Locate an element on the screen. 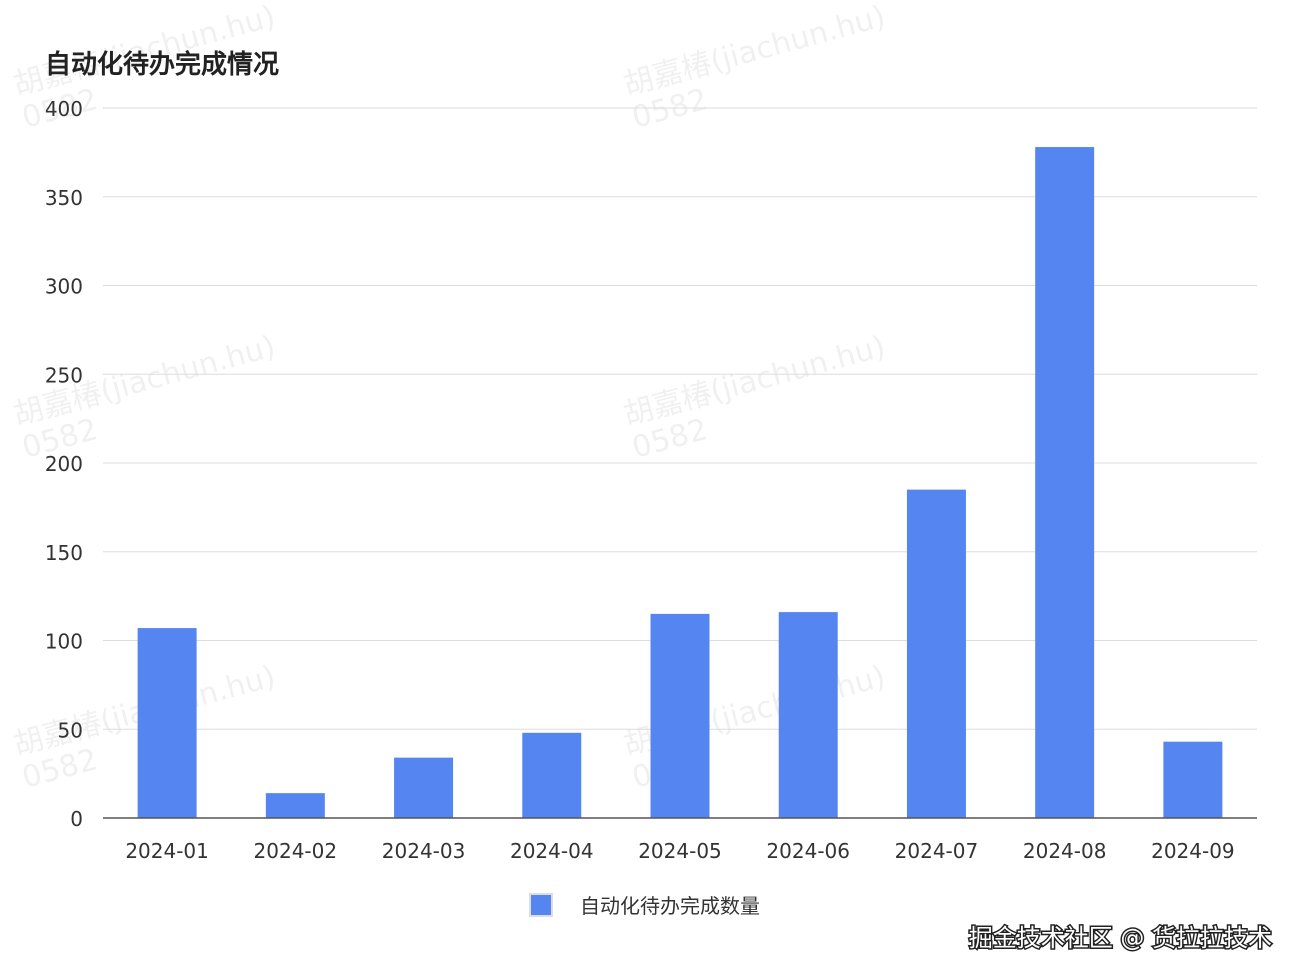 The image size is (1299, 979). y-tick-label: 200 is located at coordinates (64, 464).